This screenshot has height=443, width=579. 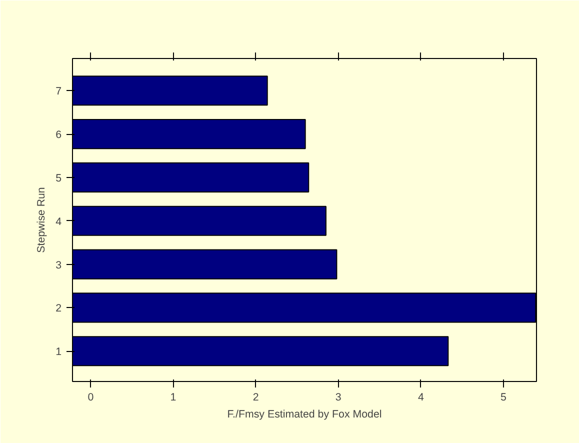 I want to click on x-axis-title: F./Fmsy Estimated by Fox Model, so click(x=304, y=414).